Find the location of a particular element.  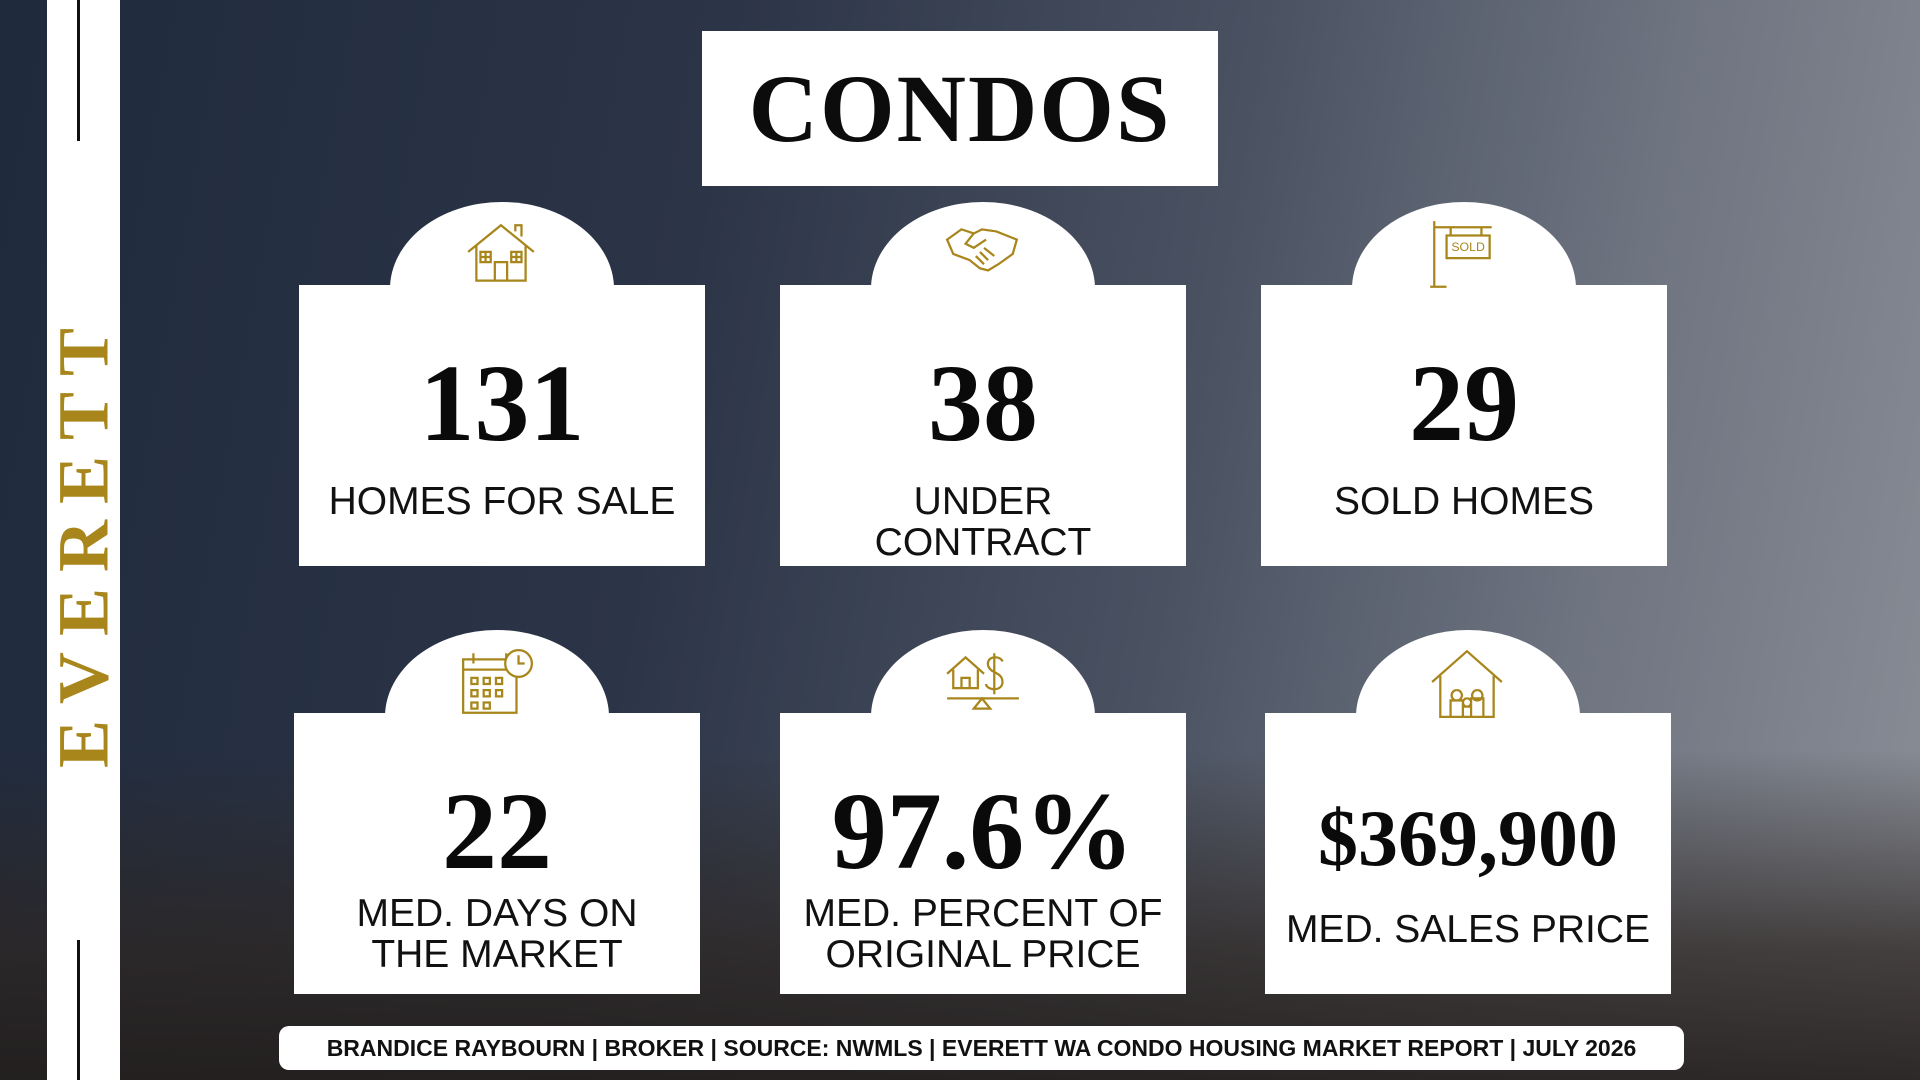

stat-value: 97.6% is located at coordinates (983, 831).